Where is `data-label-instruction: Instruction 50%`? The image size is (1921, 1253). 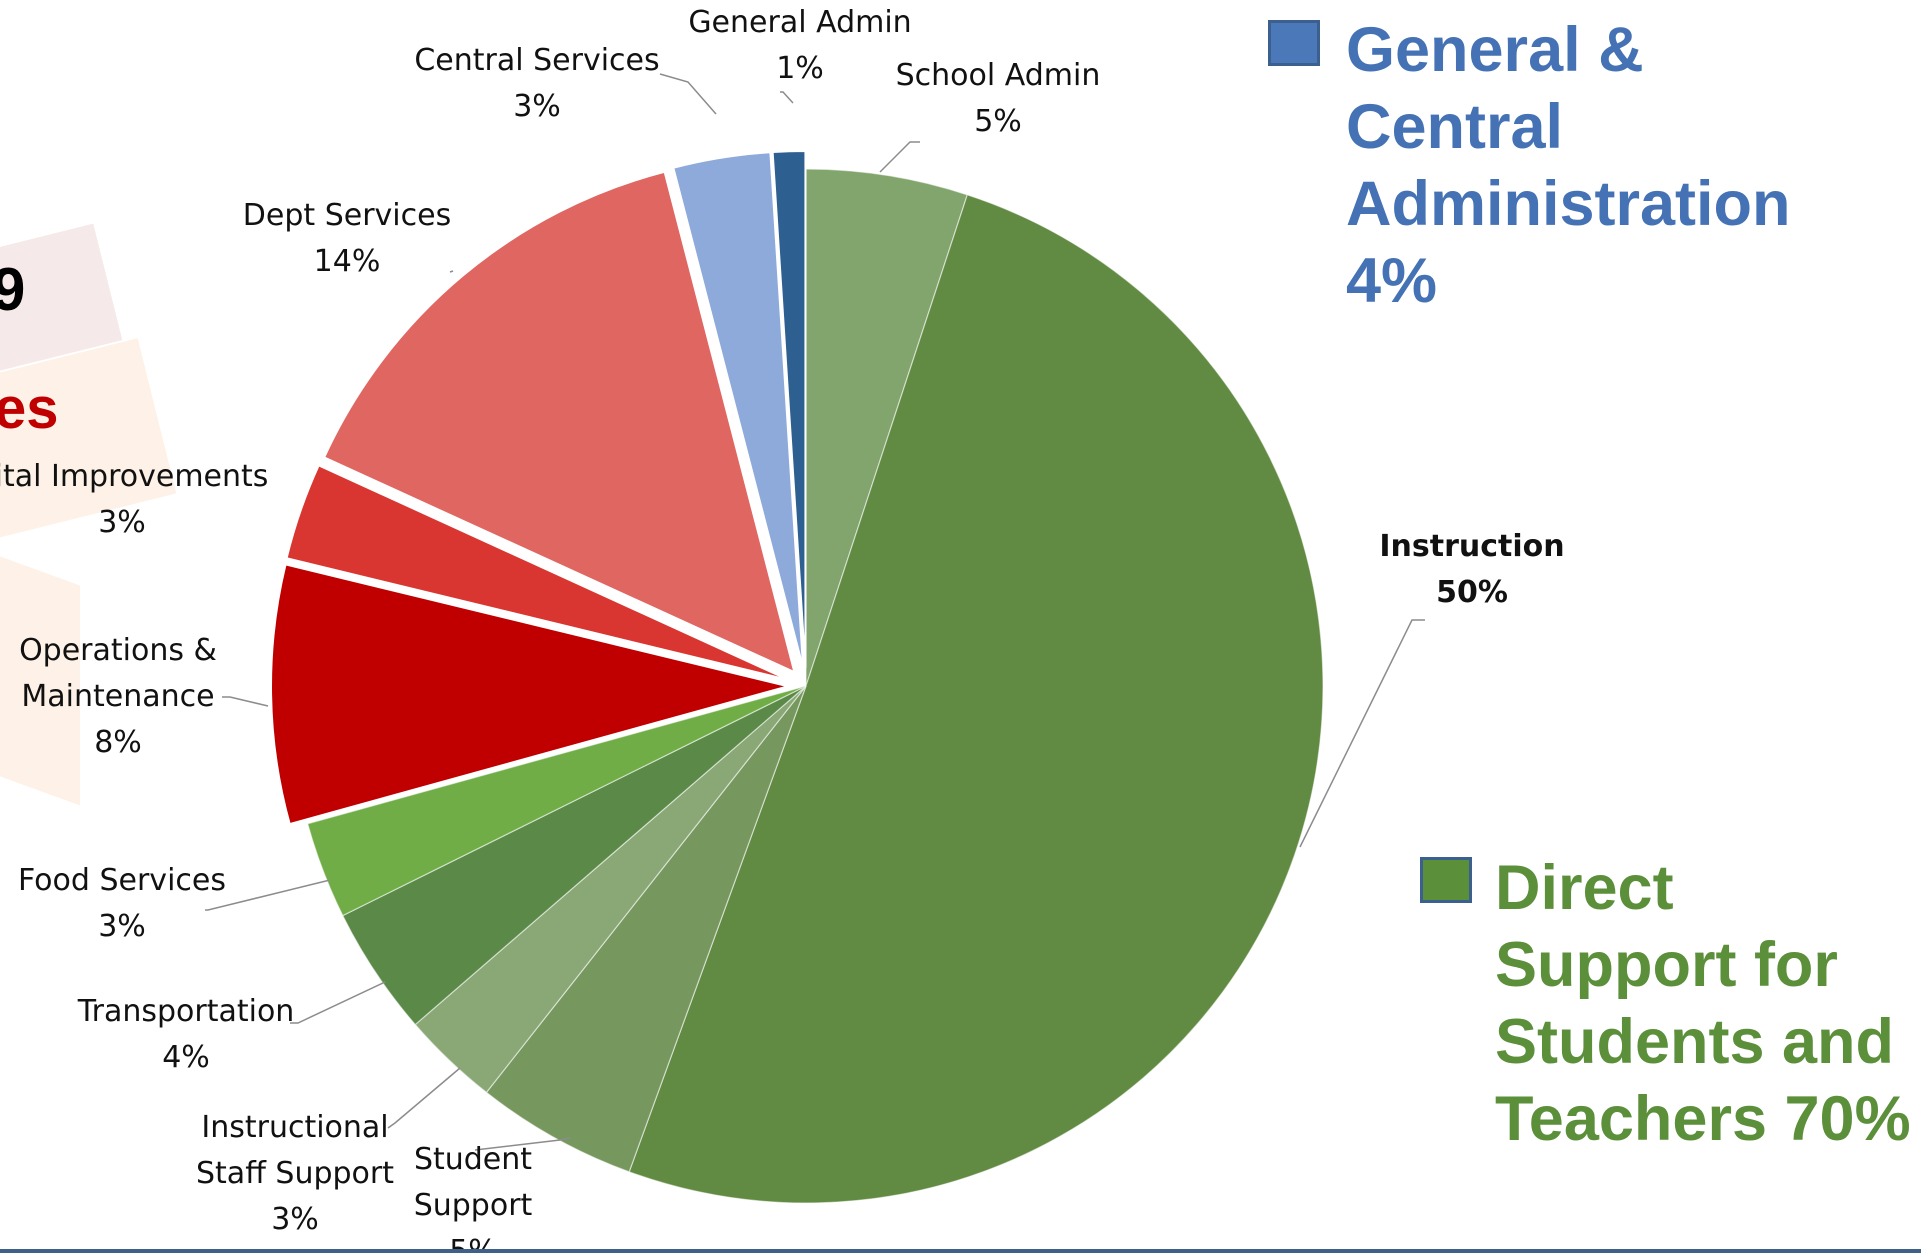
data-label-instruction: Instruction 50% is located at coordinates (1471, 569).